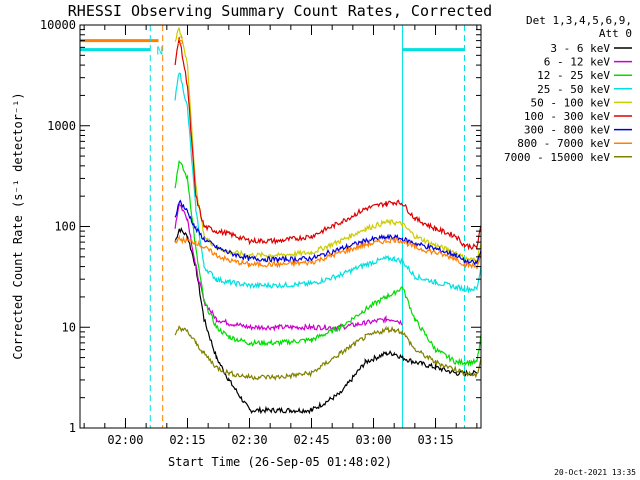 Image resolution: width=640 pixels, height=480 pixels. I want to click on legend-entry-label: 300 - 800 keV, so click(567, 130).